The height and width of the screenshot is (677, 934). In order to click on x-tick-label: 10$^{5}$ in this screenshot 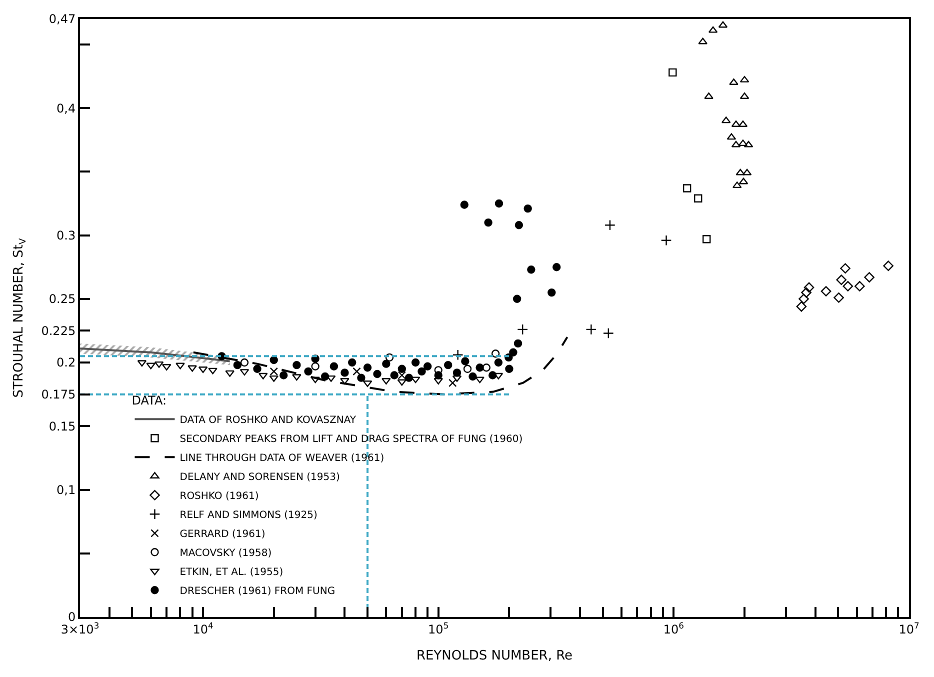, I will do `click(438, 628)`.